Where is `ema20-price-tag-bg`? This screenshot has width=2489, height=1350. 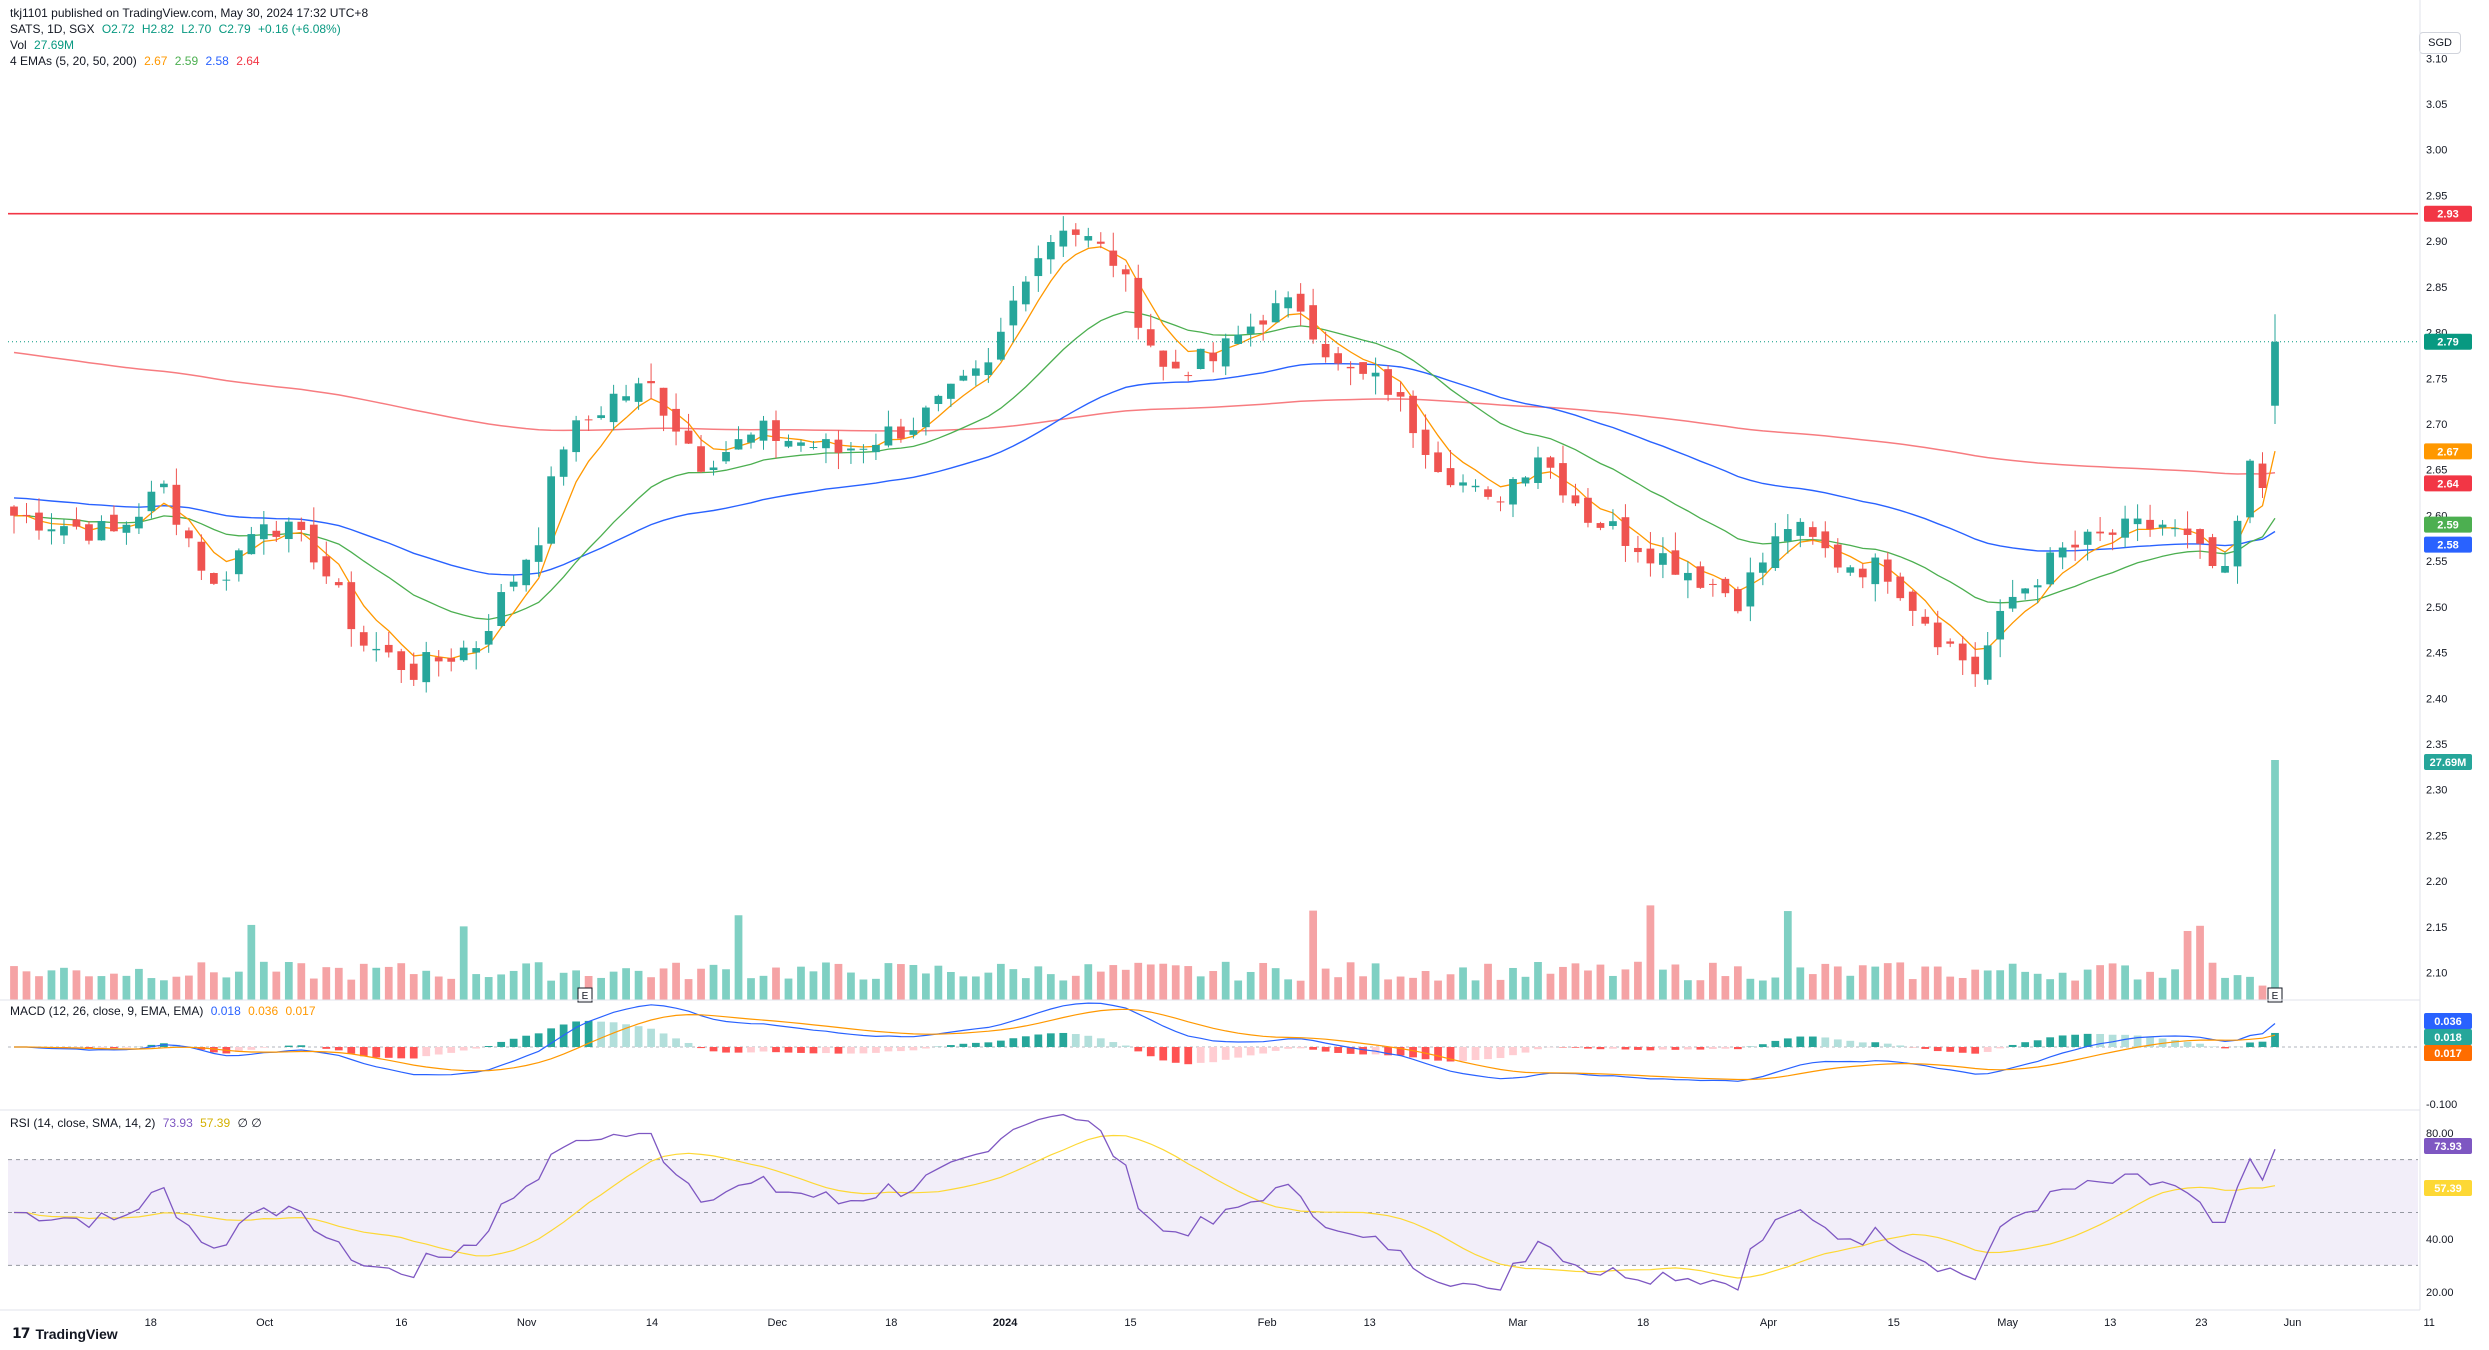 ema20-price-tag-bg is located at coordinates (2448, 524).